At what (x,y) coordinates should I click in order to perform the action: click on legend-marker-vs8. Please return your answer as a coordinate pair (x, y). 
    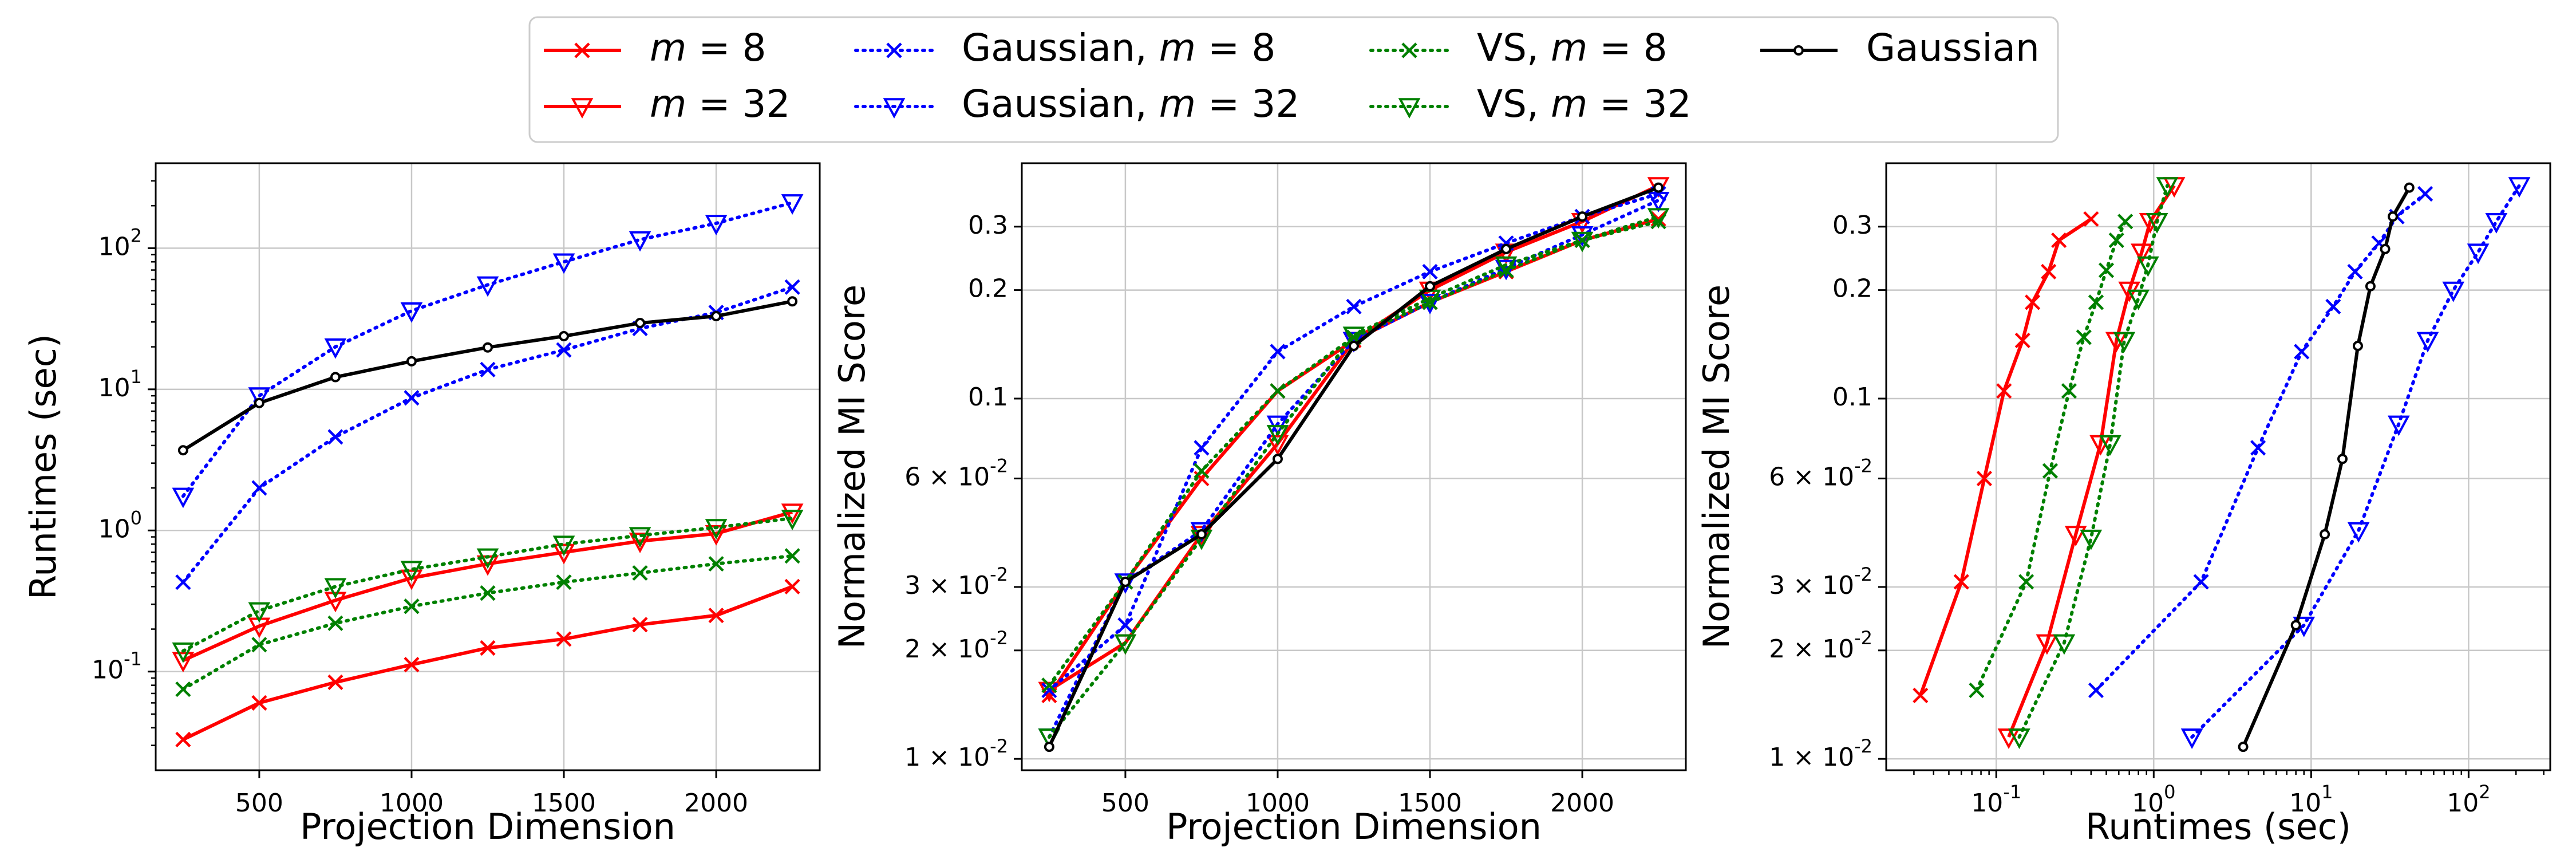
    Looking at the image, I should click on (1409, 50).